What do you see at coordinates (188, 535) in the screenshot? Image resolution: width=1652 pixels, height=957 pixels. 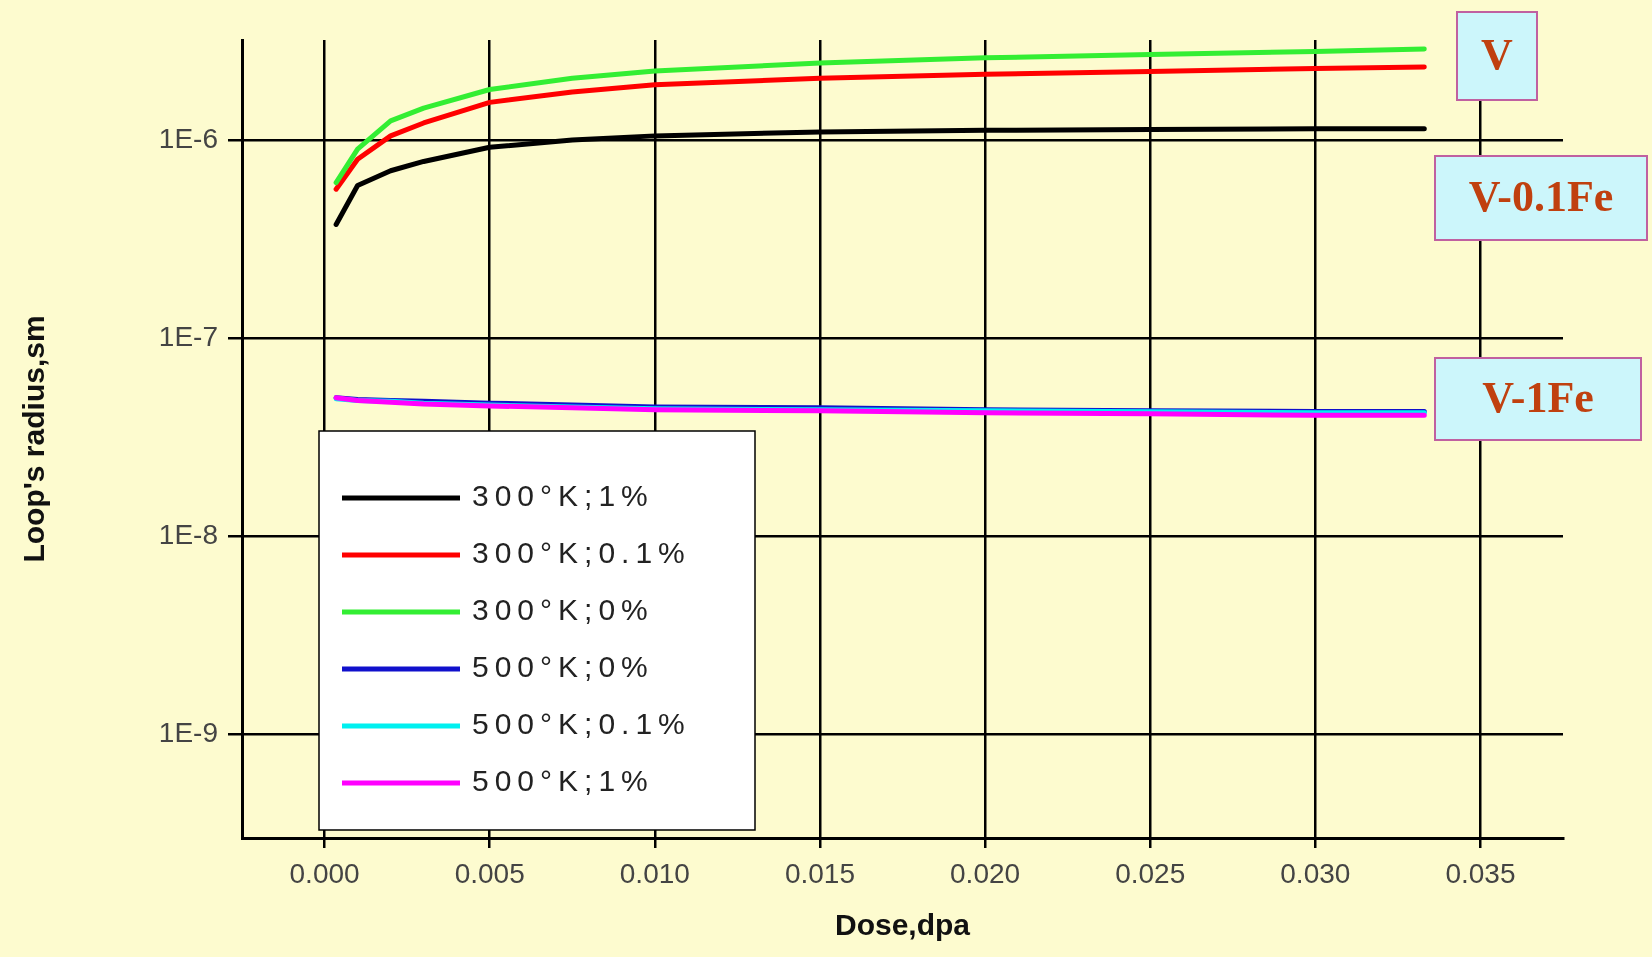 I see `y-tick-label: 1E-8` at bounding box center [188, 535].